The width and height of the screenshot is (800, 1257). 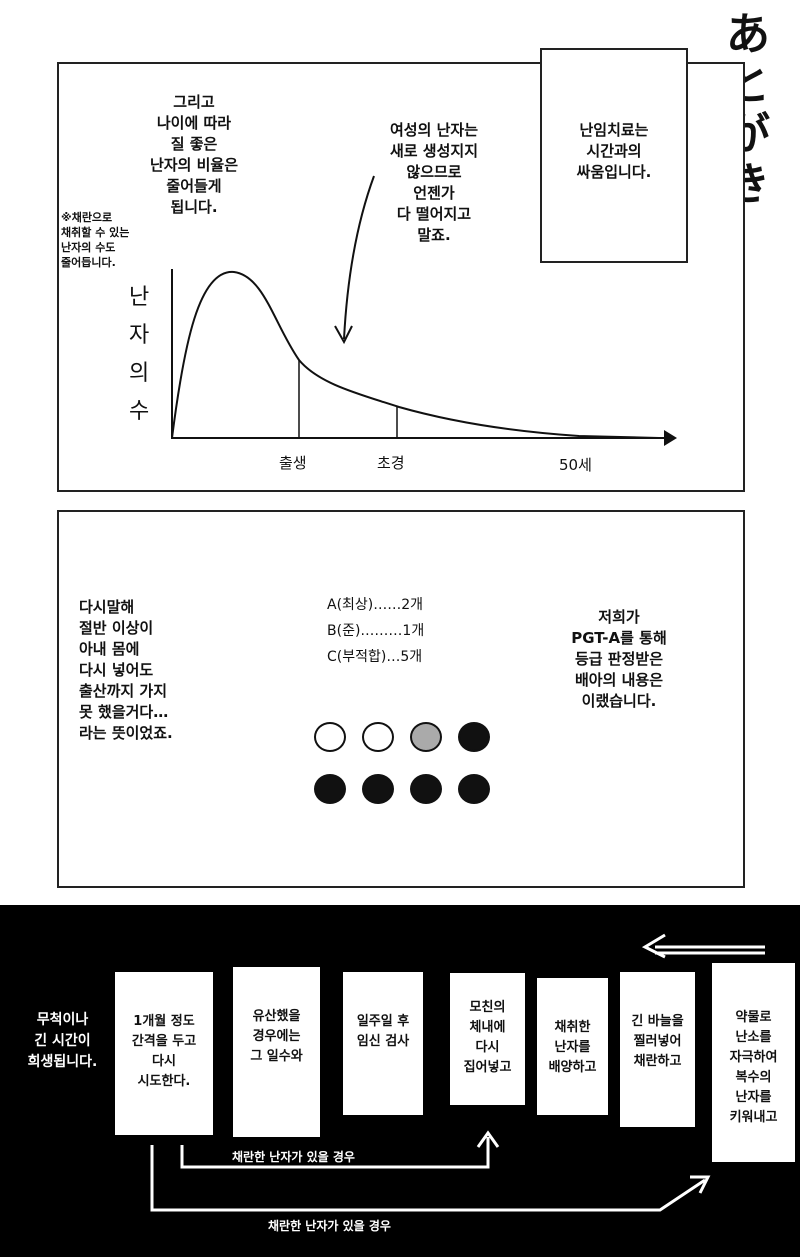 I want to click on caption-quality: 그리고 나이에 따라 질 좋은 난자의 비율은 줄어들게 됩니다., so click(x=194, y=154).